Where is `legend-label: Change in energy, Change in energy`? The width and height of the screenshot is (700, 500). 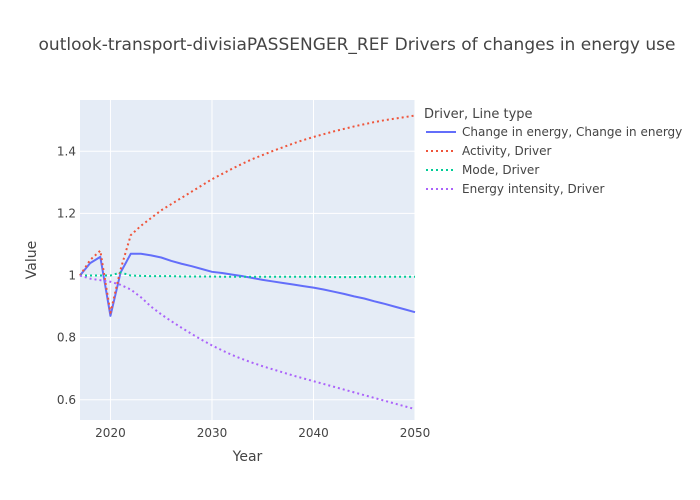
legend-label: Change in energy, Change in energy is located at coordinates (572, 132).